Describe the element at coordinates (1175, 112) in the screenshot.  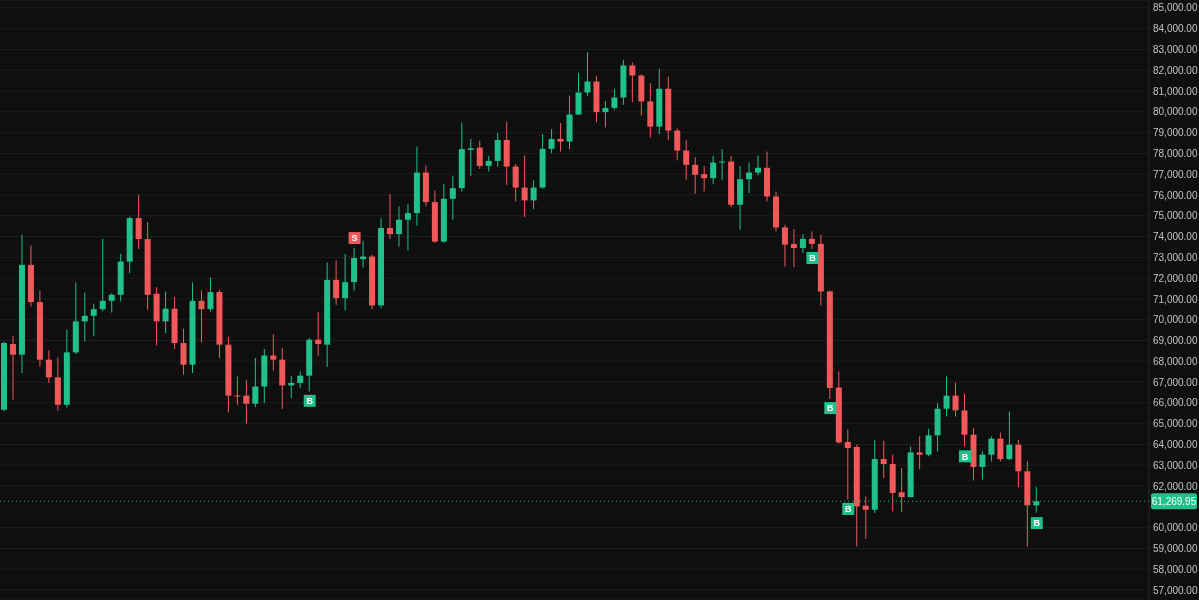
I see `y-tick-label: 80,000.00` at that location.